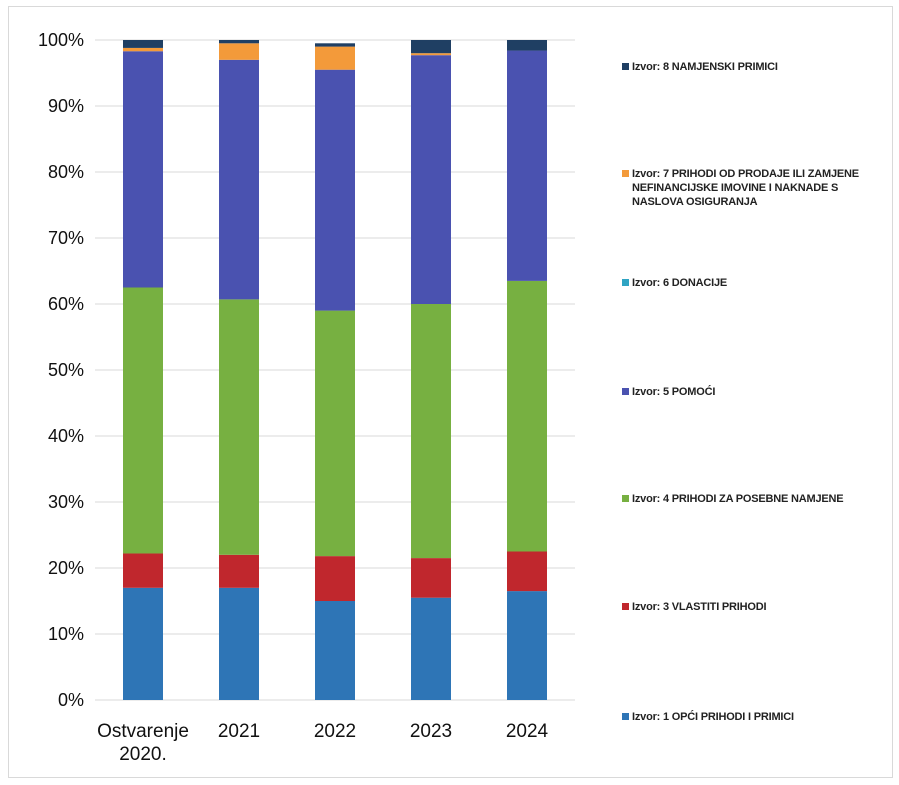  I want to click on y-tick-label: 90%, so click(66, 106).